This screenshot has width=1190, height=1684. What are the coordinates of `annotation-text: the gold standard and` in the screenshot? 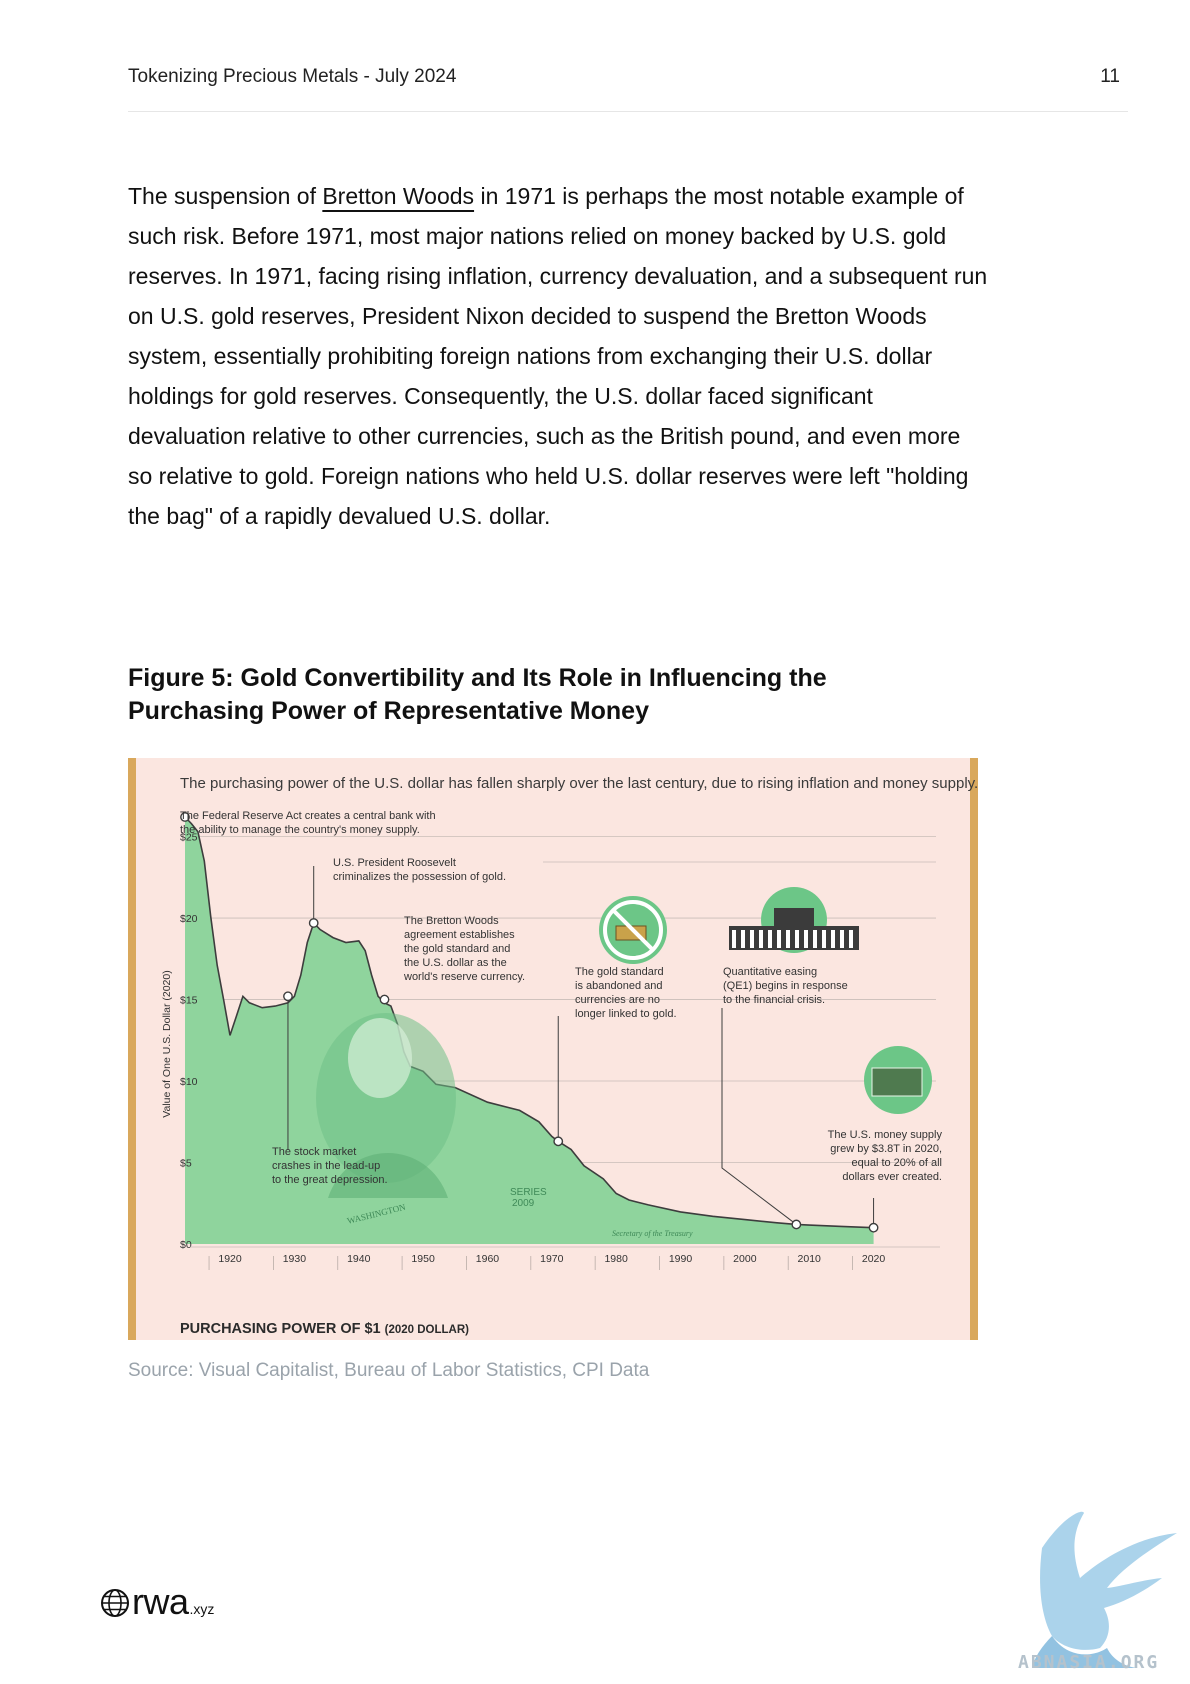 It's located at (457, 949).